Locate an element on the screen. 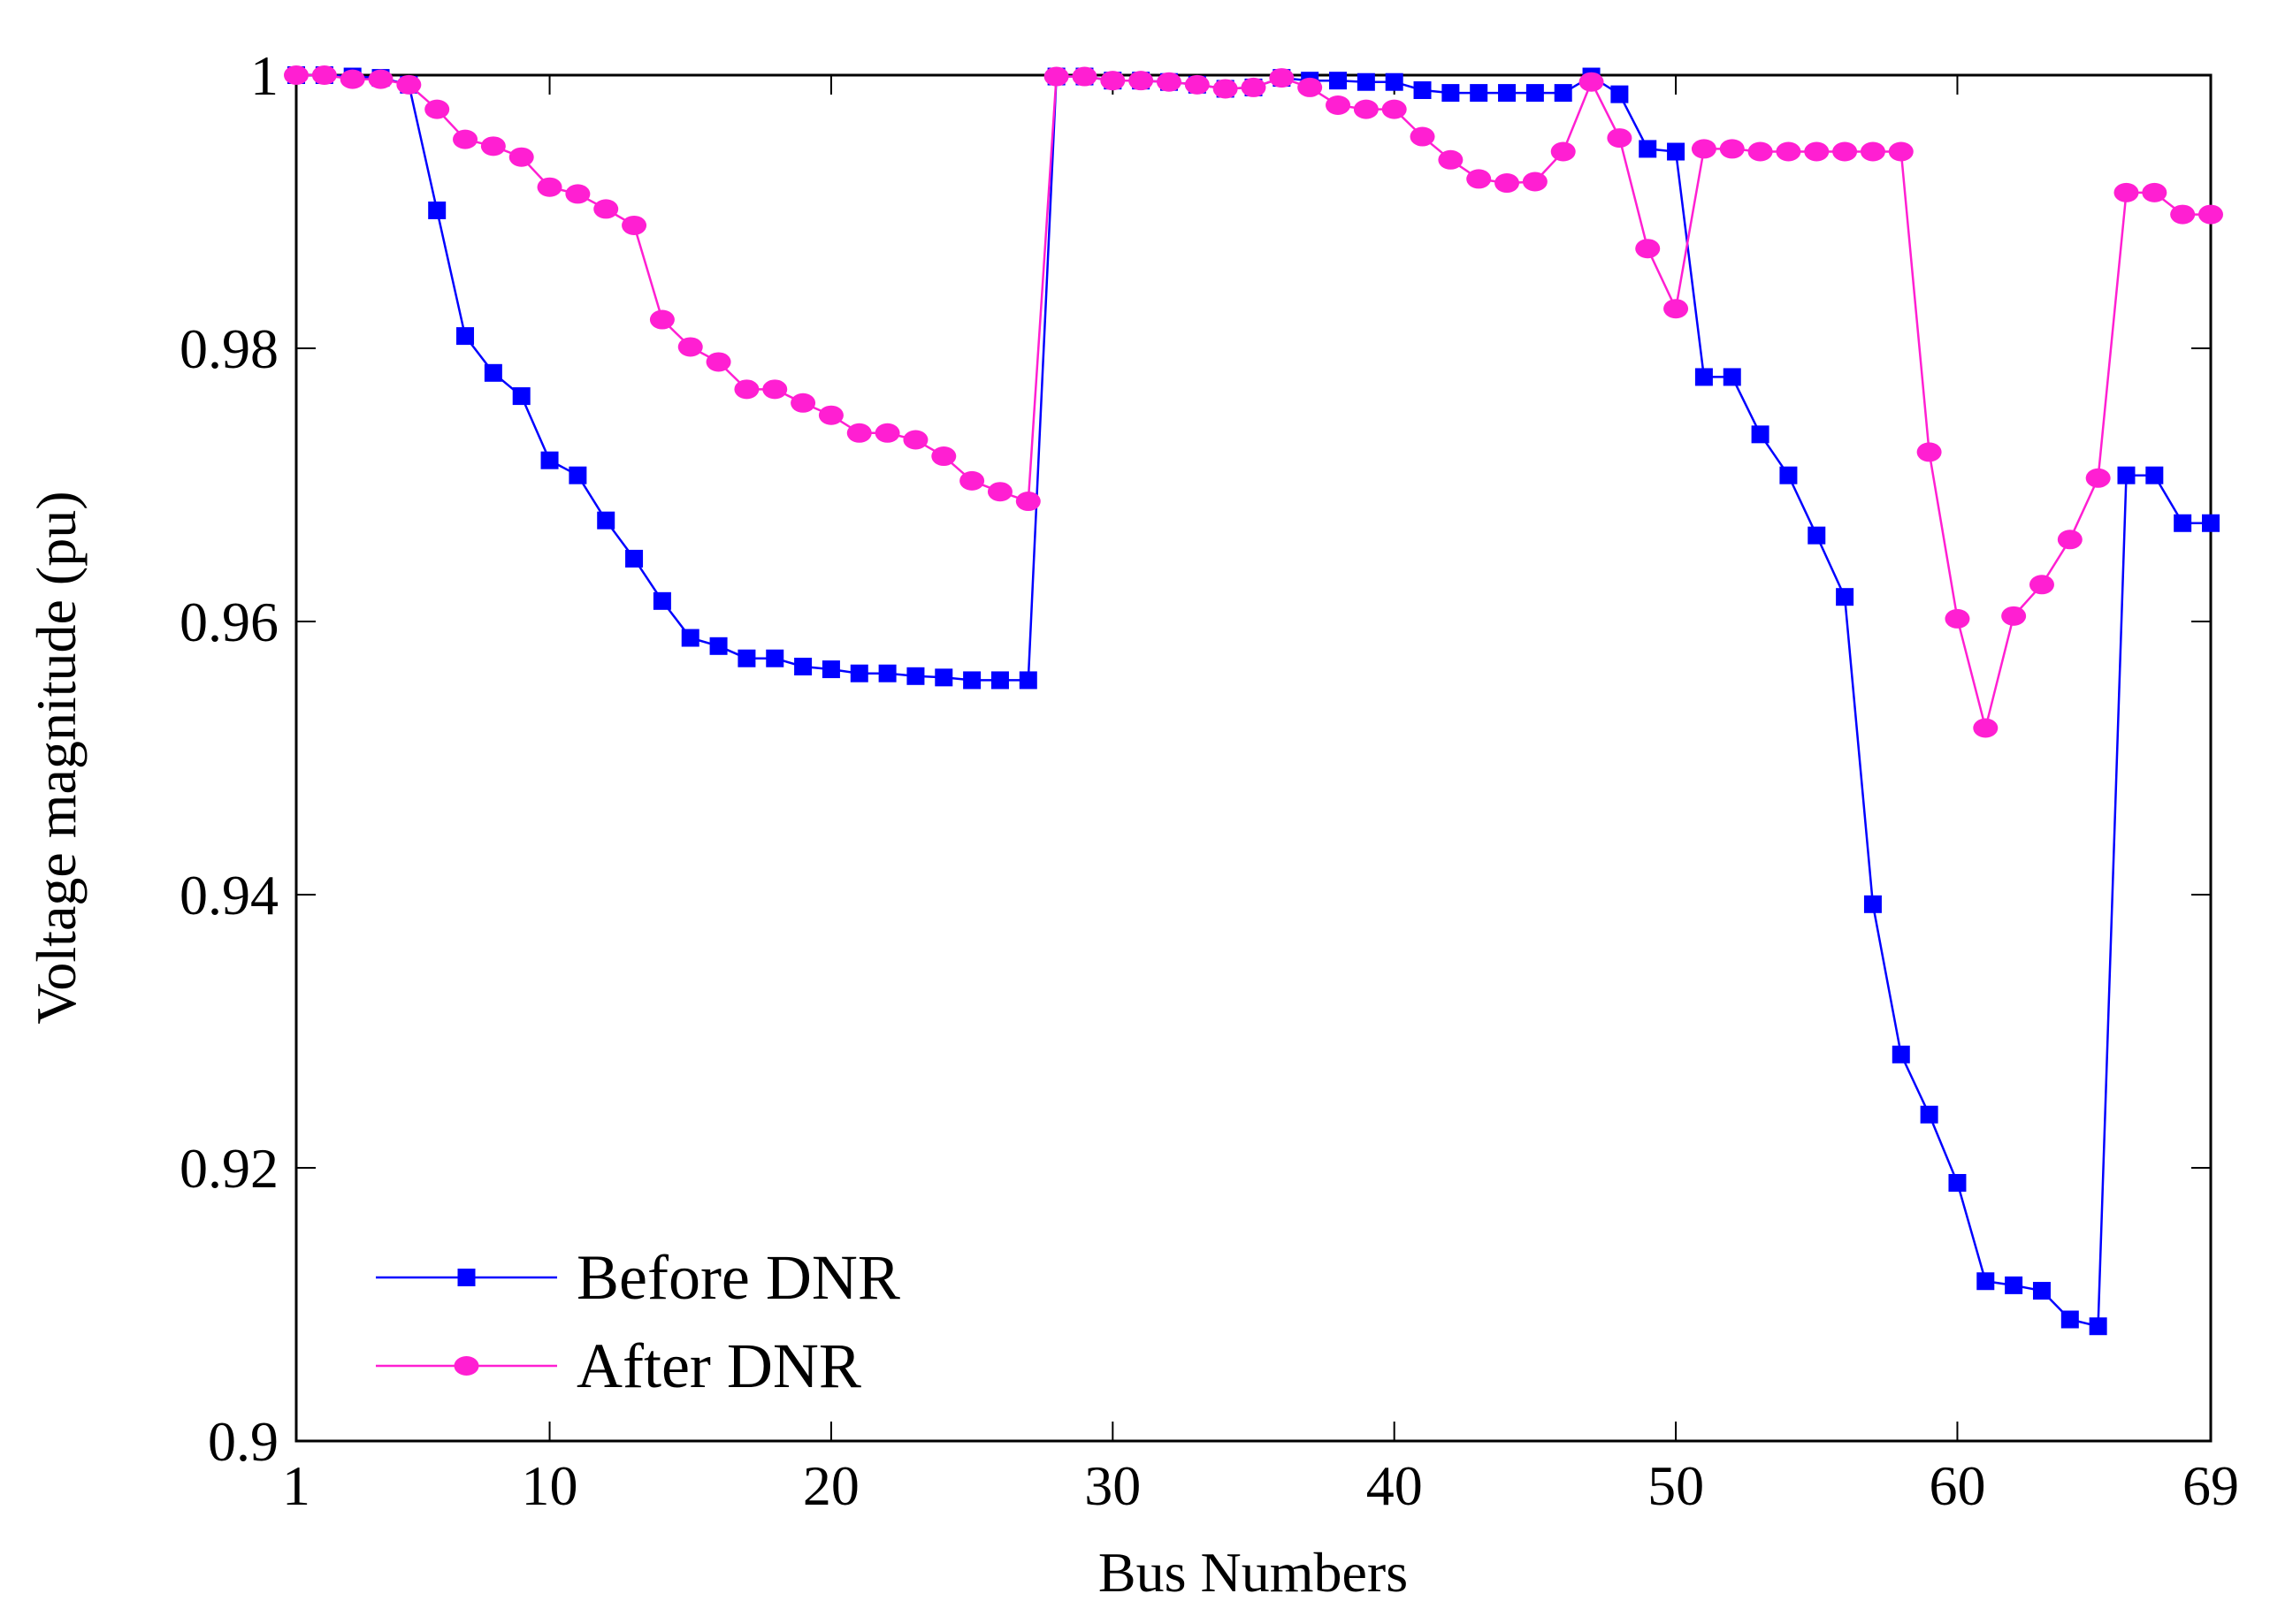 The image size is (2270, 1624). y-tick-label: 0.9 is located at coordinates (244, 1441).